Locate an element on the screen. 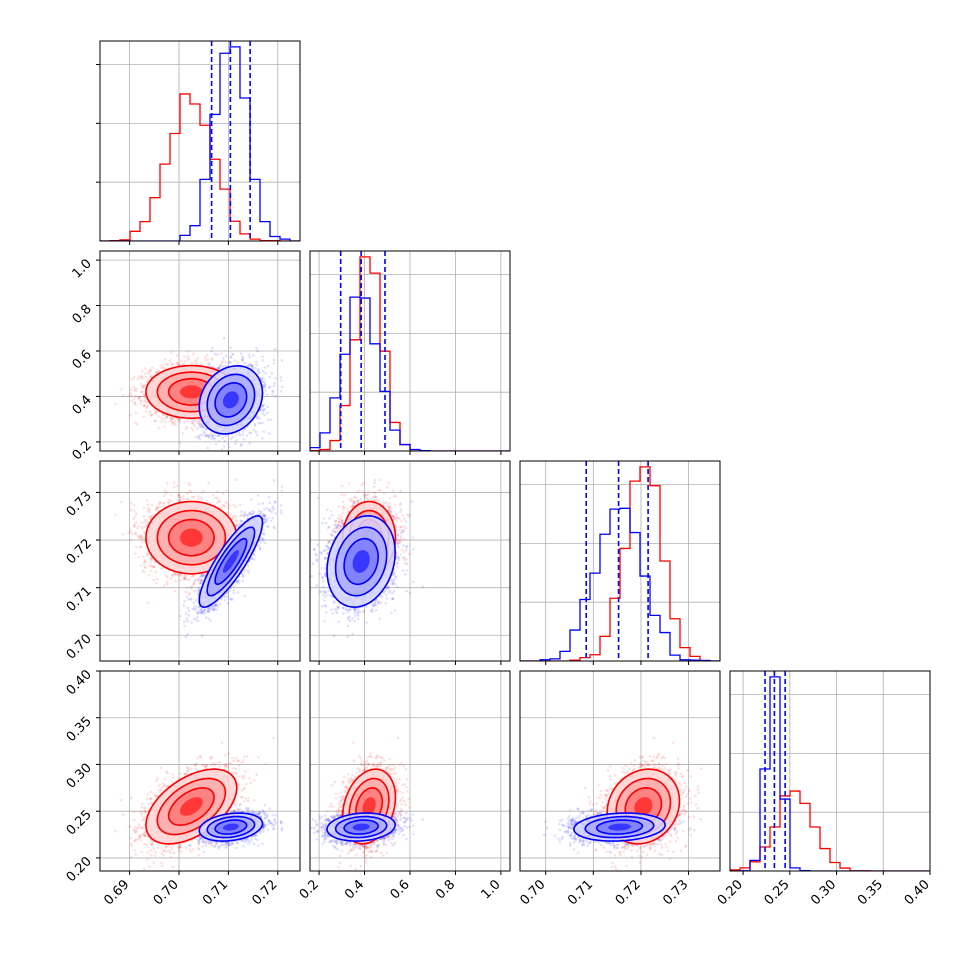 The height and width of the screenshot is (970, 970). y-tick-label: 0.4 is located at coordinates (82, 405).